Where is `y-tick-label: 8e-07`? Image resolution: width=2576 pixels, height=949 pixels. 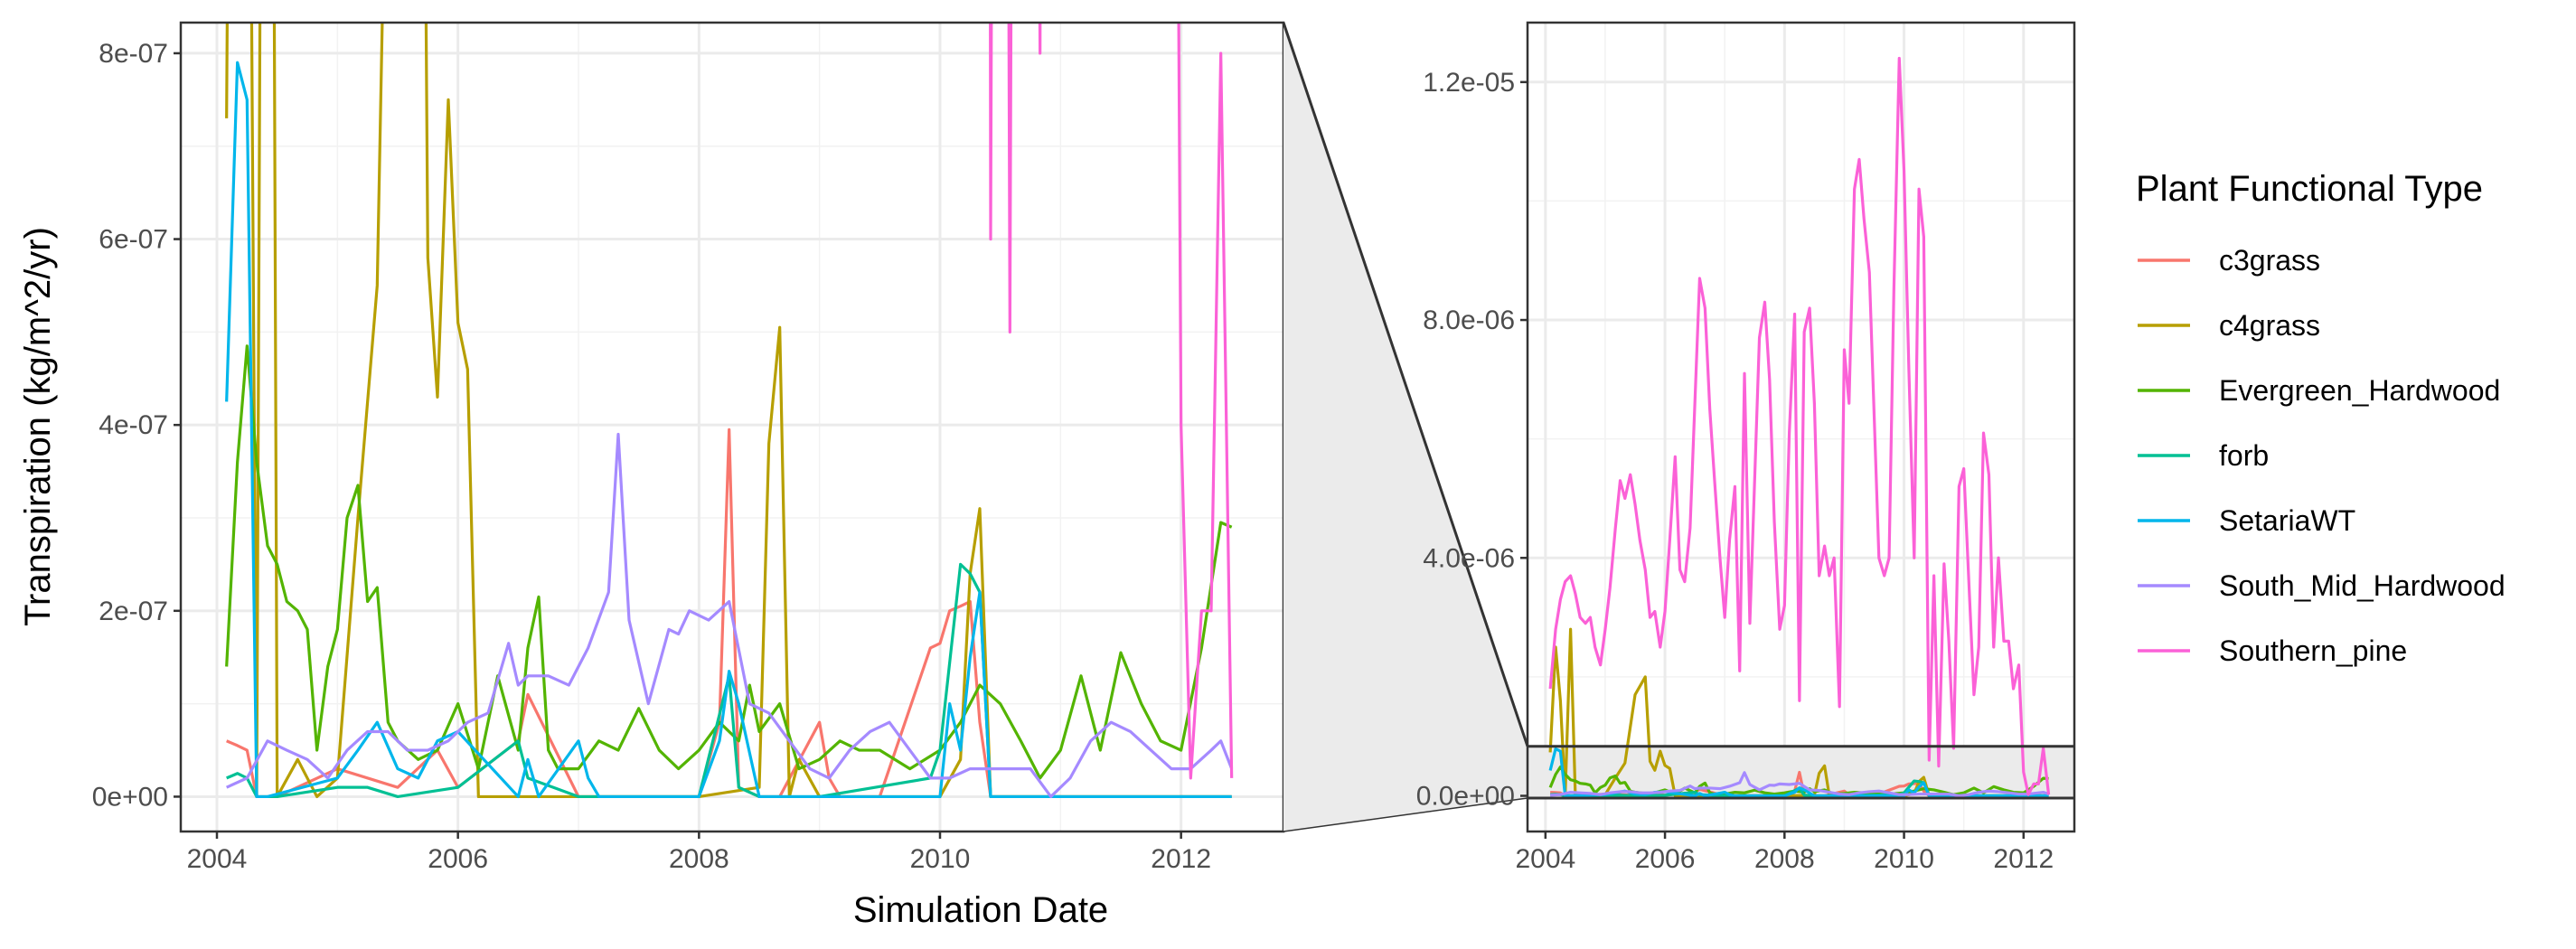
y-tick-label: 8e-07 is located at coordinates (133, 54).